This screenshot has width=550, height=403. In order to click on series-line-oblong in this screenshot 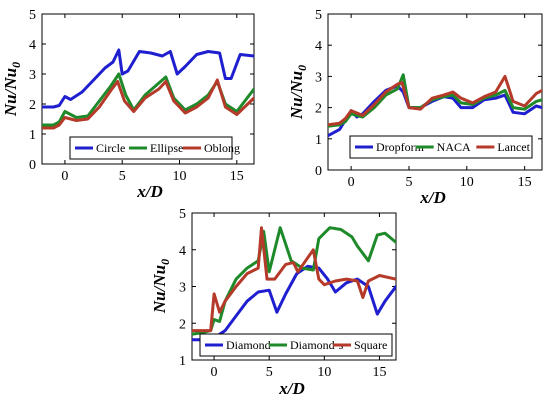, I will do `click(148, 104)`.